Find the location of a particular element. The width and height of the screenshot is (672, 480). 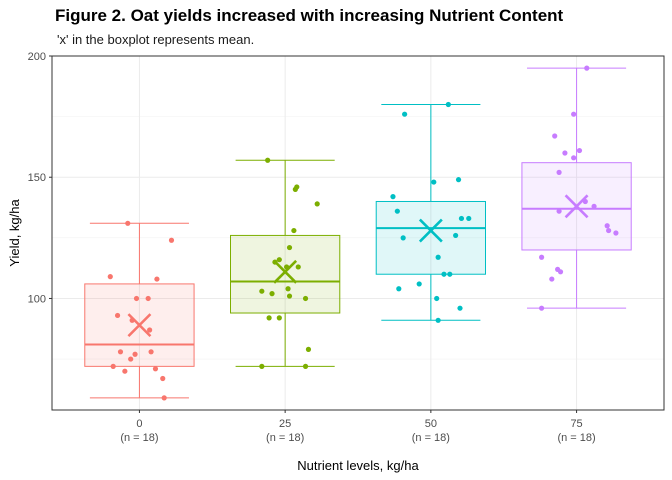

y-tick-label: 100 is located at coordinates (37, 299).